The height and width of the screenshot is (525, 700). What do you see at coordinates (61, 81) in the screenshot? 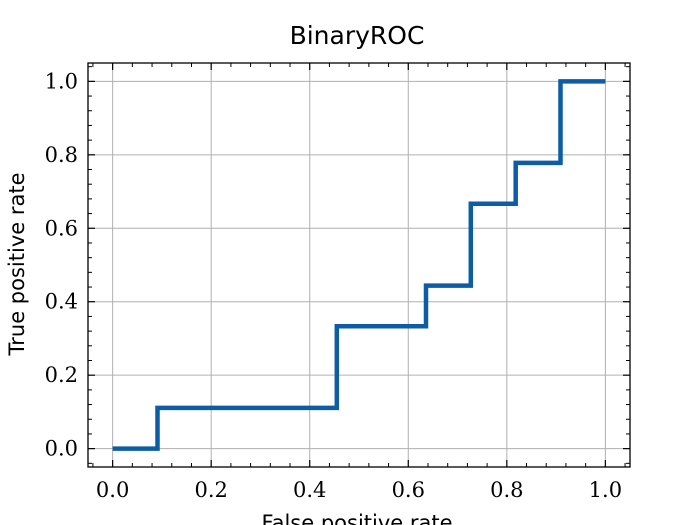
I see `y-tick-label: 1.0` at bounding box center [61, 81].